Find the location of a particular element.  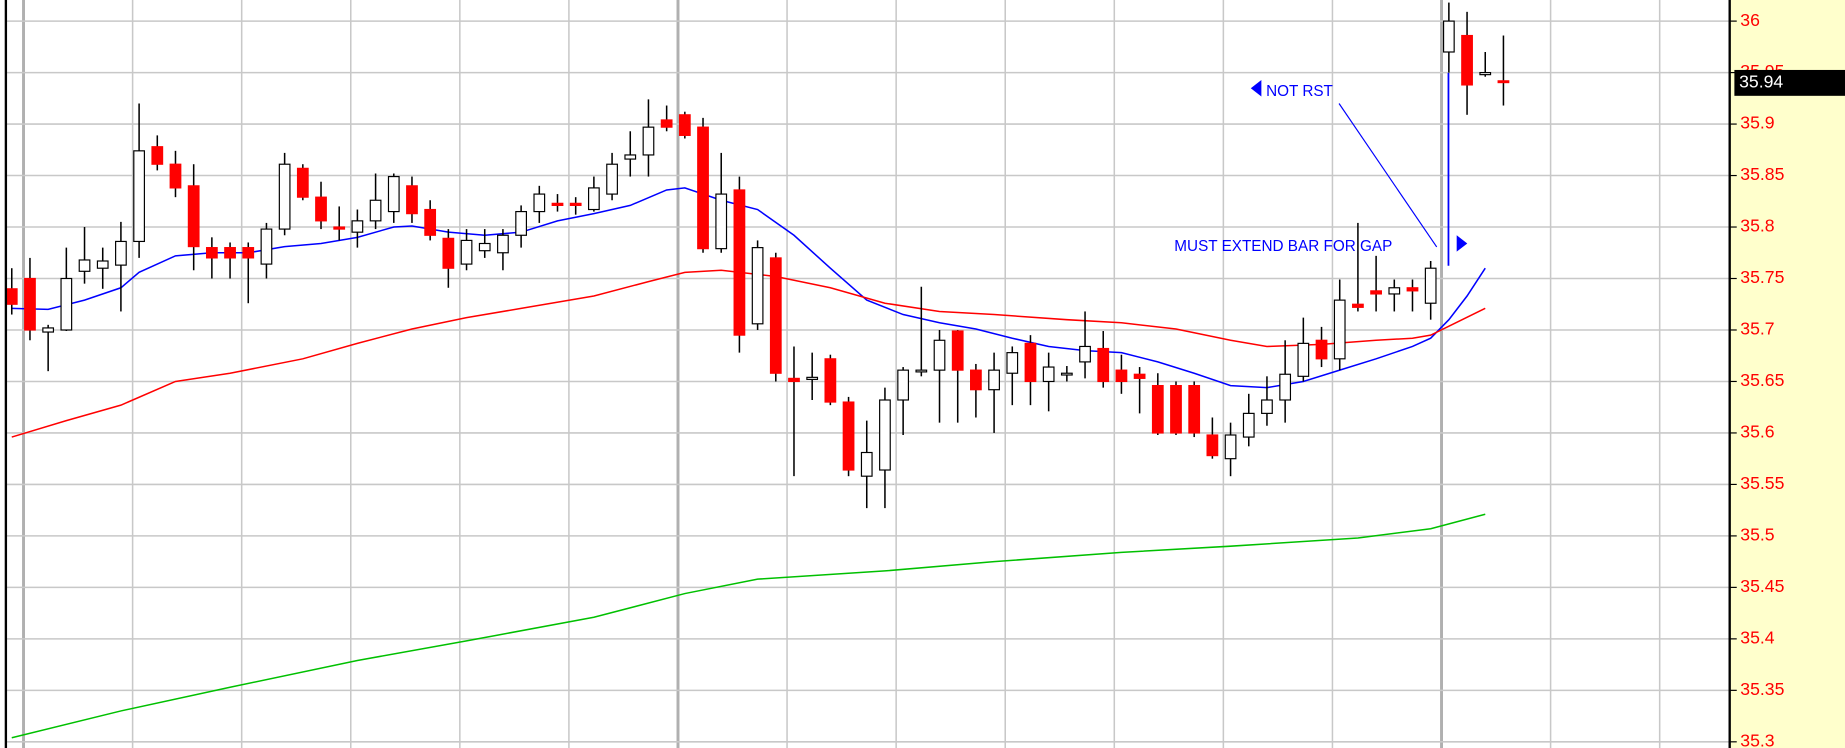

annotation-text: MUST EXTEND BAR FOR GAP is located at coordinates (1283, 246).